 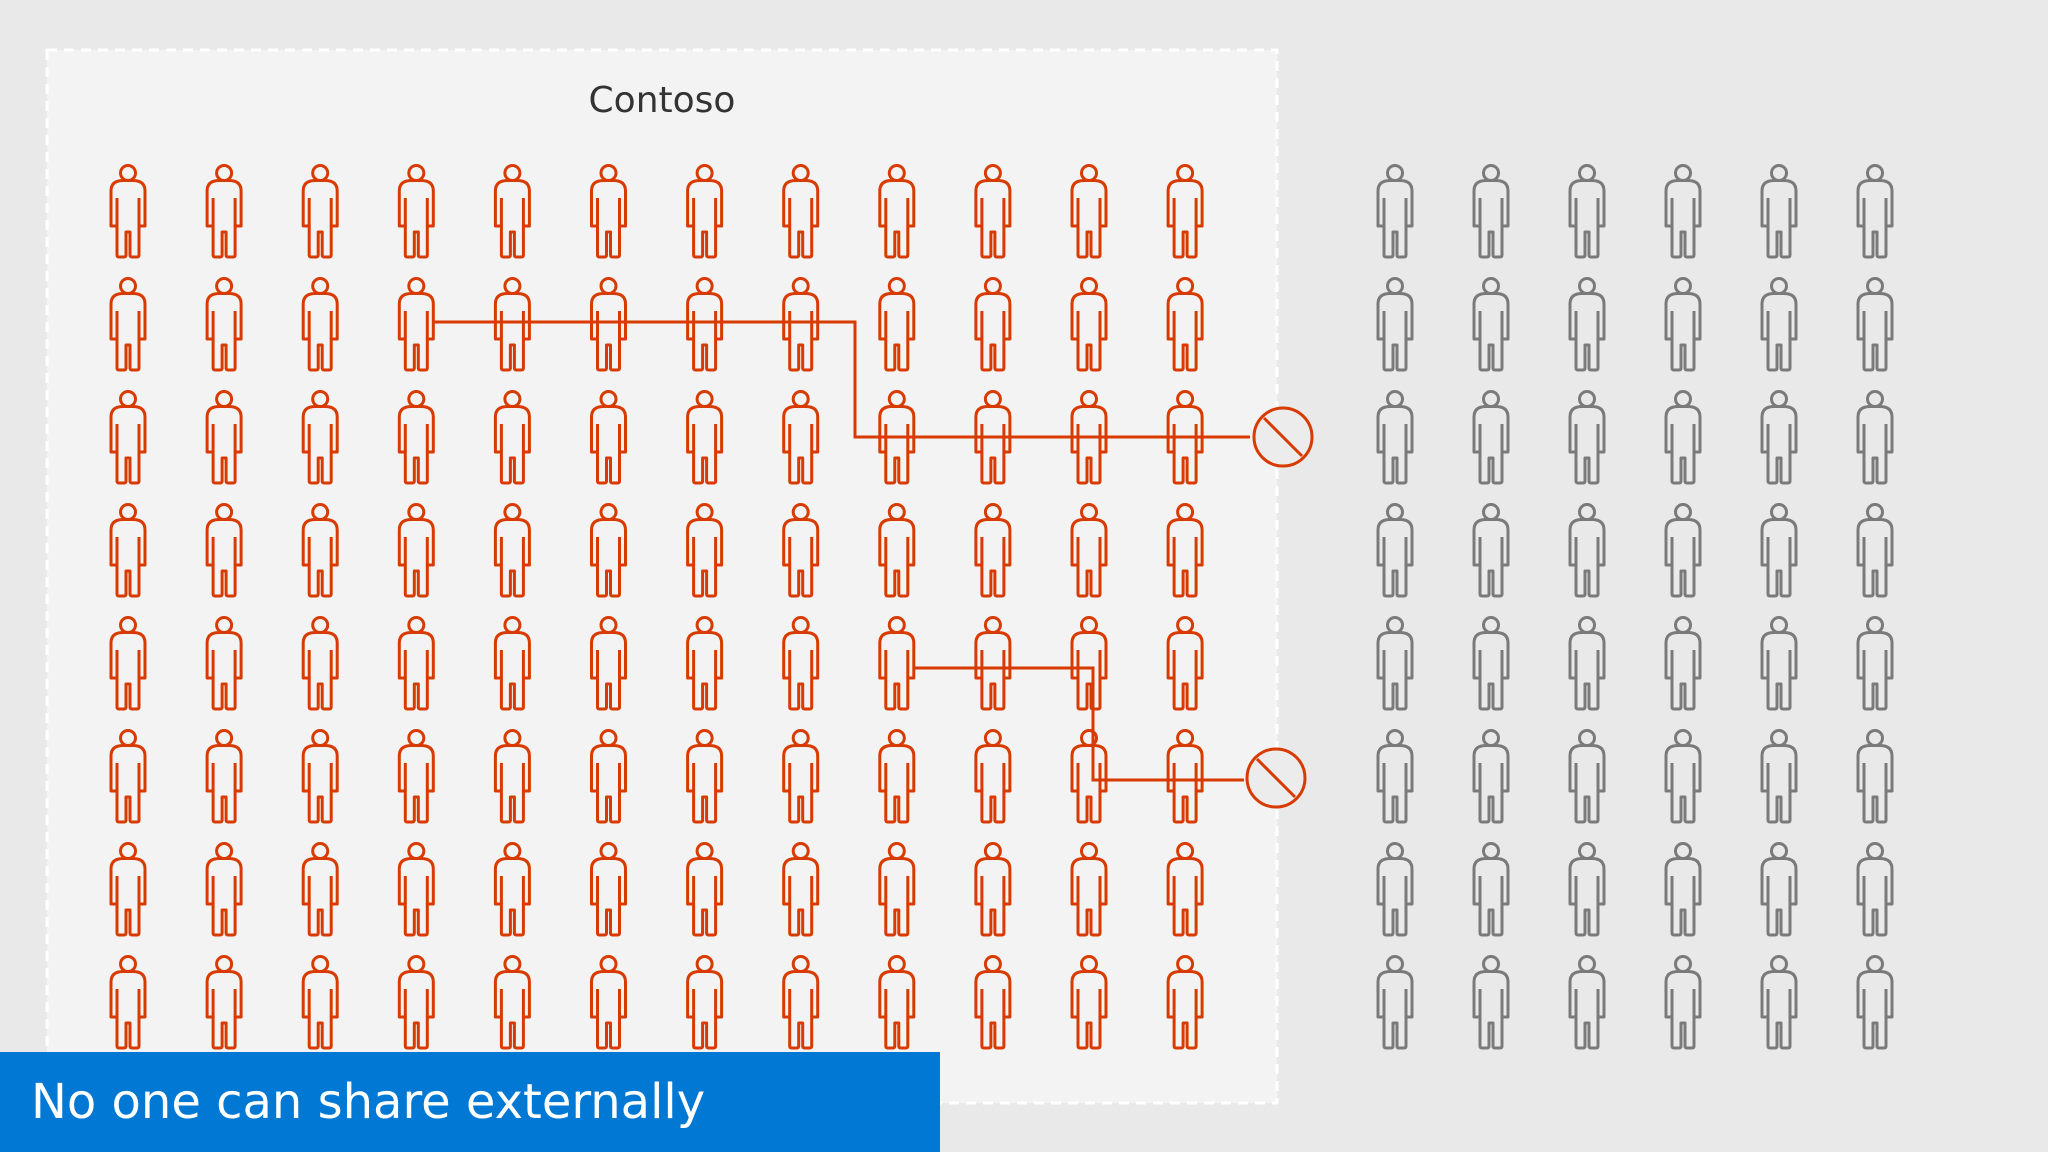 What do you see at coordinates (368, 1102) in the screenshot?
I see `caption-text: No one can share externally` at bounding box center [368, 1102].